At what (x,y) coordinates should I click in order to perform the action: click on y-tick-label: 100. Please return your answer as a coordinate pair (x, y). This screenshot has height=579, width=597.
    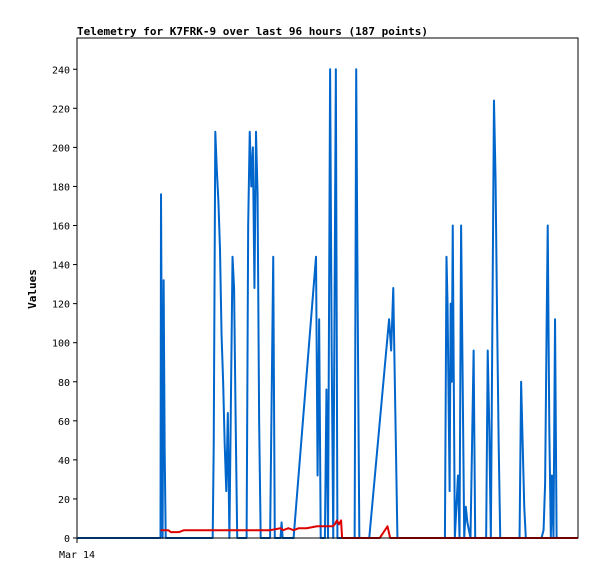
    Looking at the image, I should click on (61, 344).